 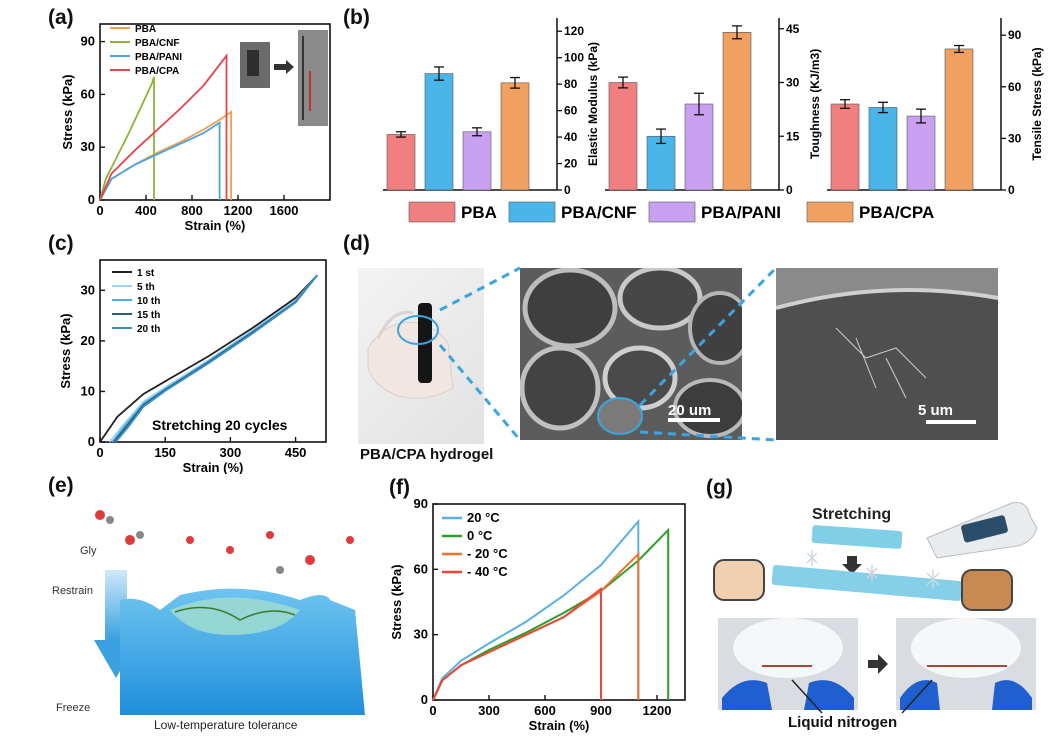 I want to click on inset-arrow, so click(x=284, y=67).